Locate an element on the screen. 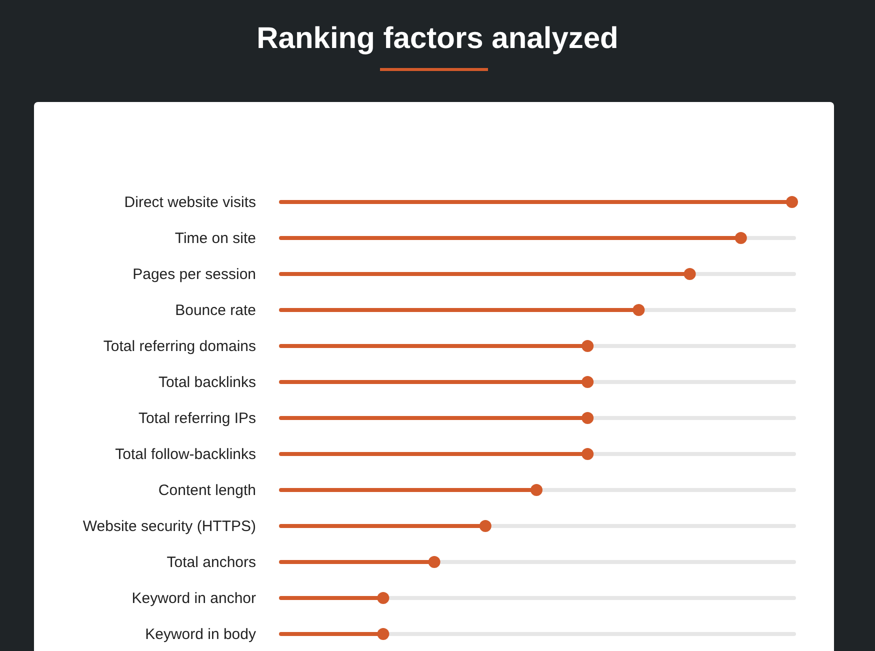  y-tick-label: Keyword in body is located at coordinates (200, 634).